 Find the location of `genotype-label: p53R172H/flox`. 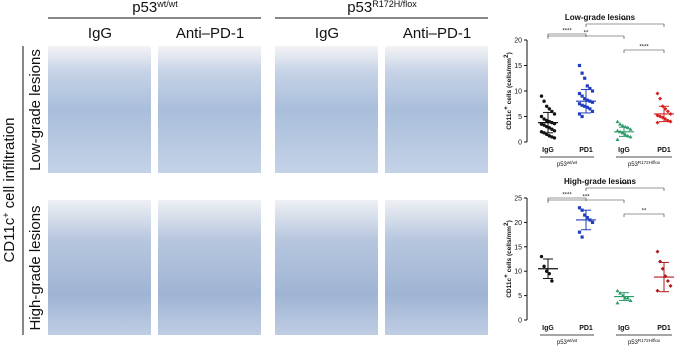

genotype-label: p53R172H/flox is located at coordinates (382, 8).